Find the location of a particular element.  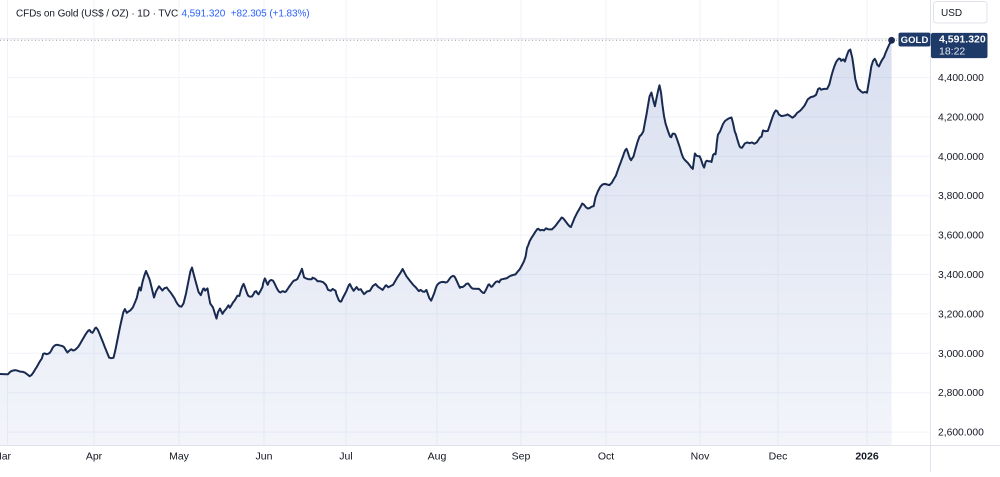

svg-text: GOLD is located at coordinates (915, 40).